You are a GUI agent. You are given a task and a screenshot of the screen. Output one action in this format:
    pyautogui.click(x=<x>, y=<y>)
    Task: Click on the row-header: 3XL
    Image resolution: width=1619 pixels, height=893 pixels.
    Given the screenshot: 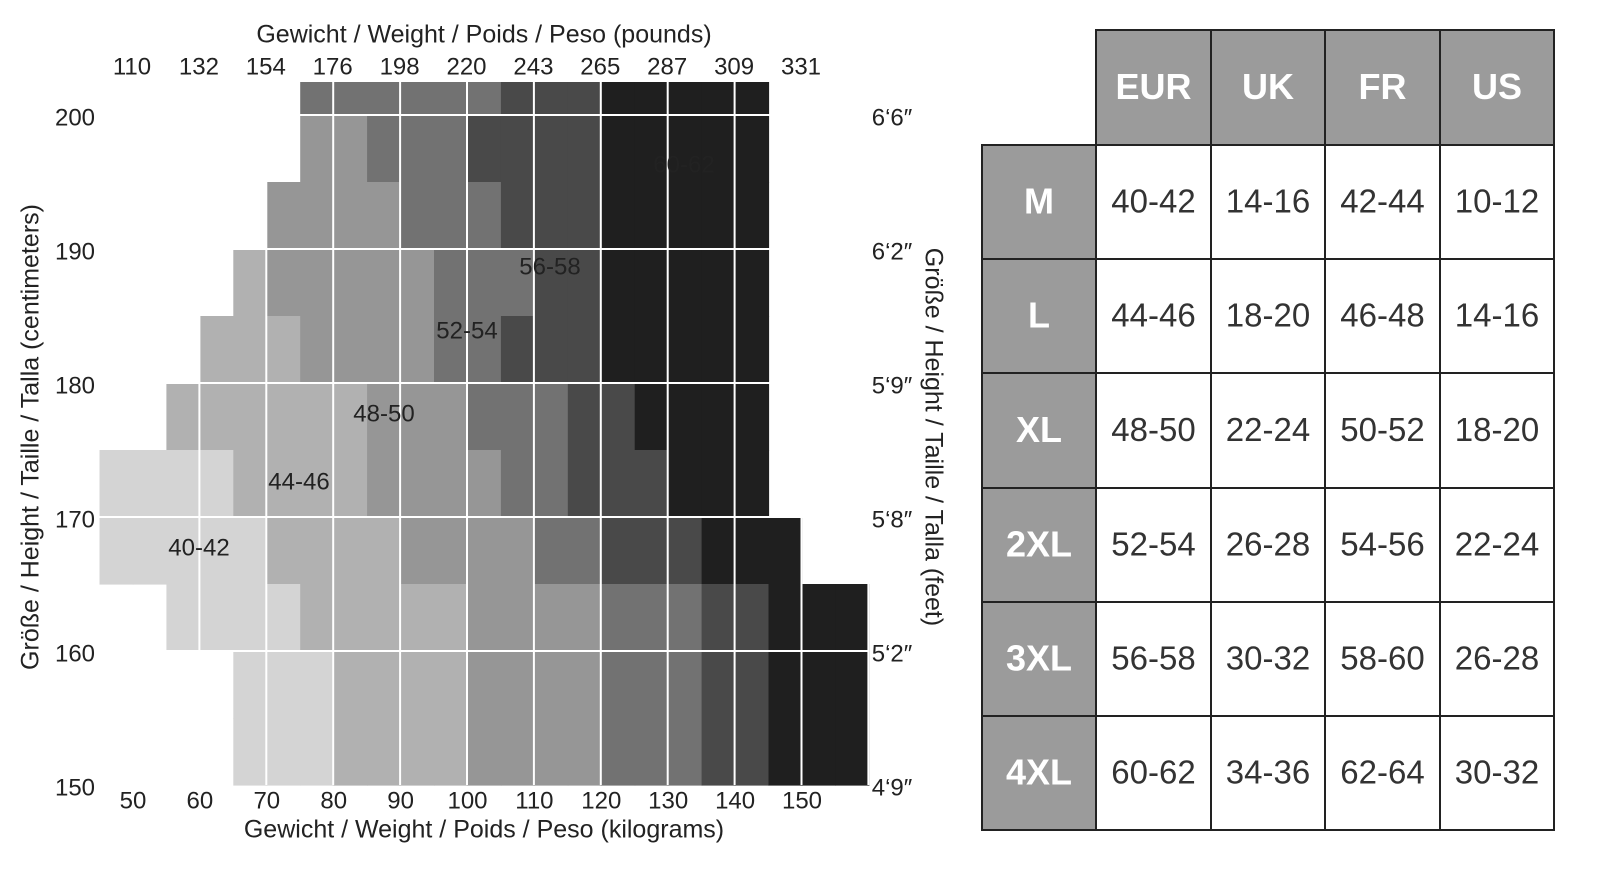 What is the action you would take?
    pyautogui.click(x=1039, y=658)
    